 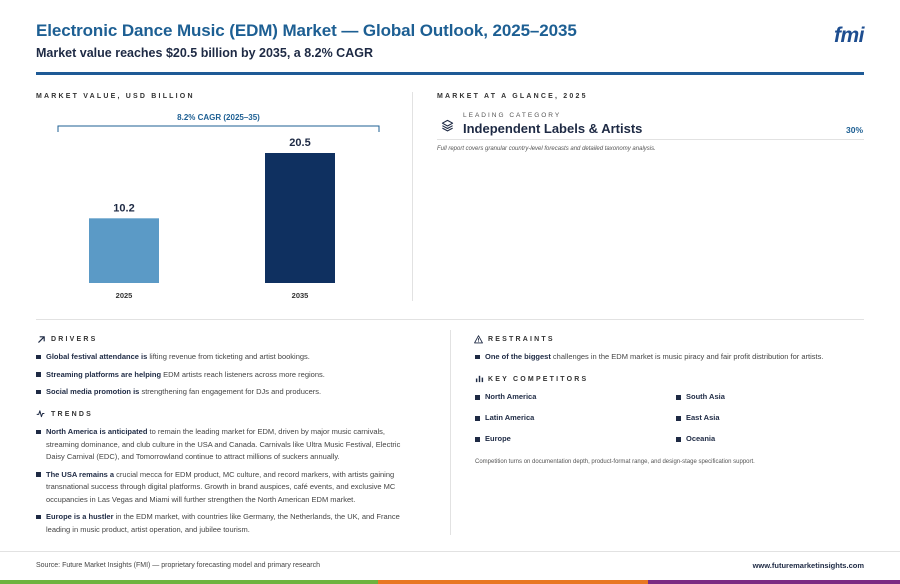 I want to click on competitors-heading: KEY COMPETITORS, so click(x=538, y=379).